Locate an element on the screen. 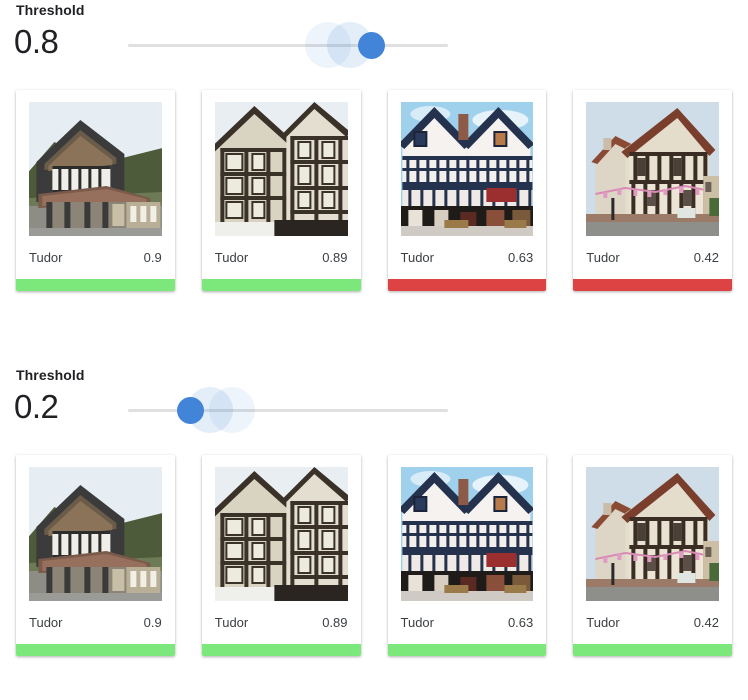 The image size is (748, 700). section-divider-spacer is located at coordinates (374, 328).